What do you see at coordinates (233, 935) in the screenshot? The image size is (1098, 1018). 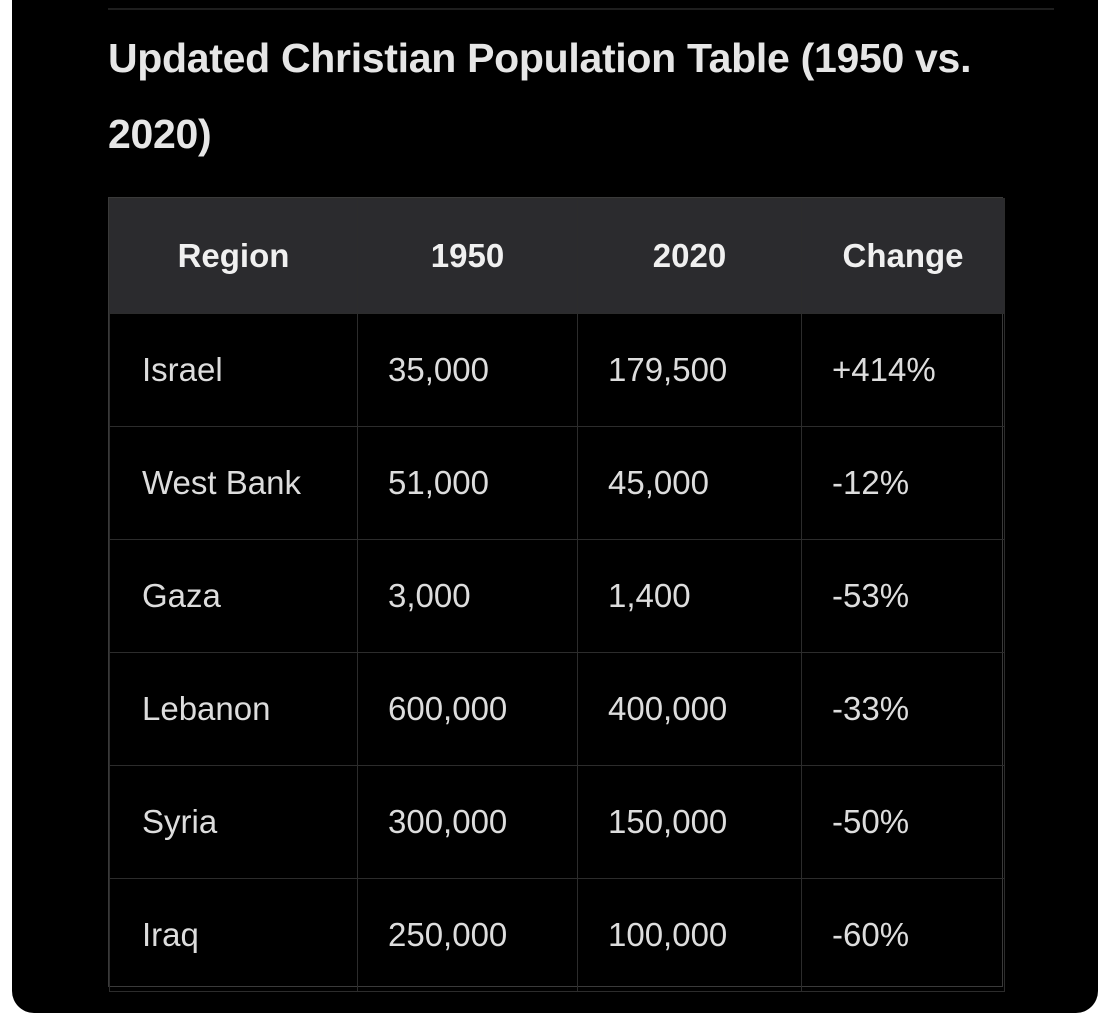 I see `cell-region: Iraq` at bounding box center [233, 935].